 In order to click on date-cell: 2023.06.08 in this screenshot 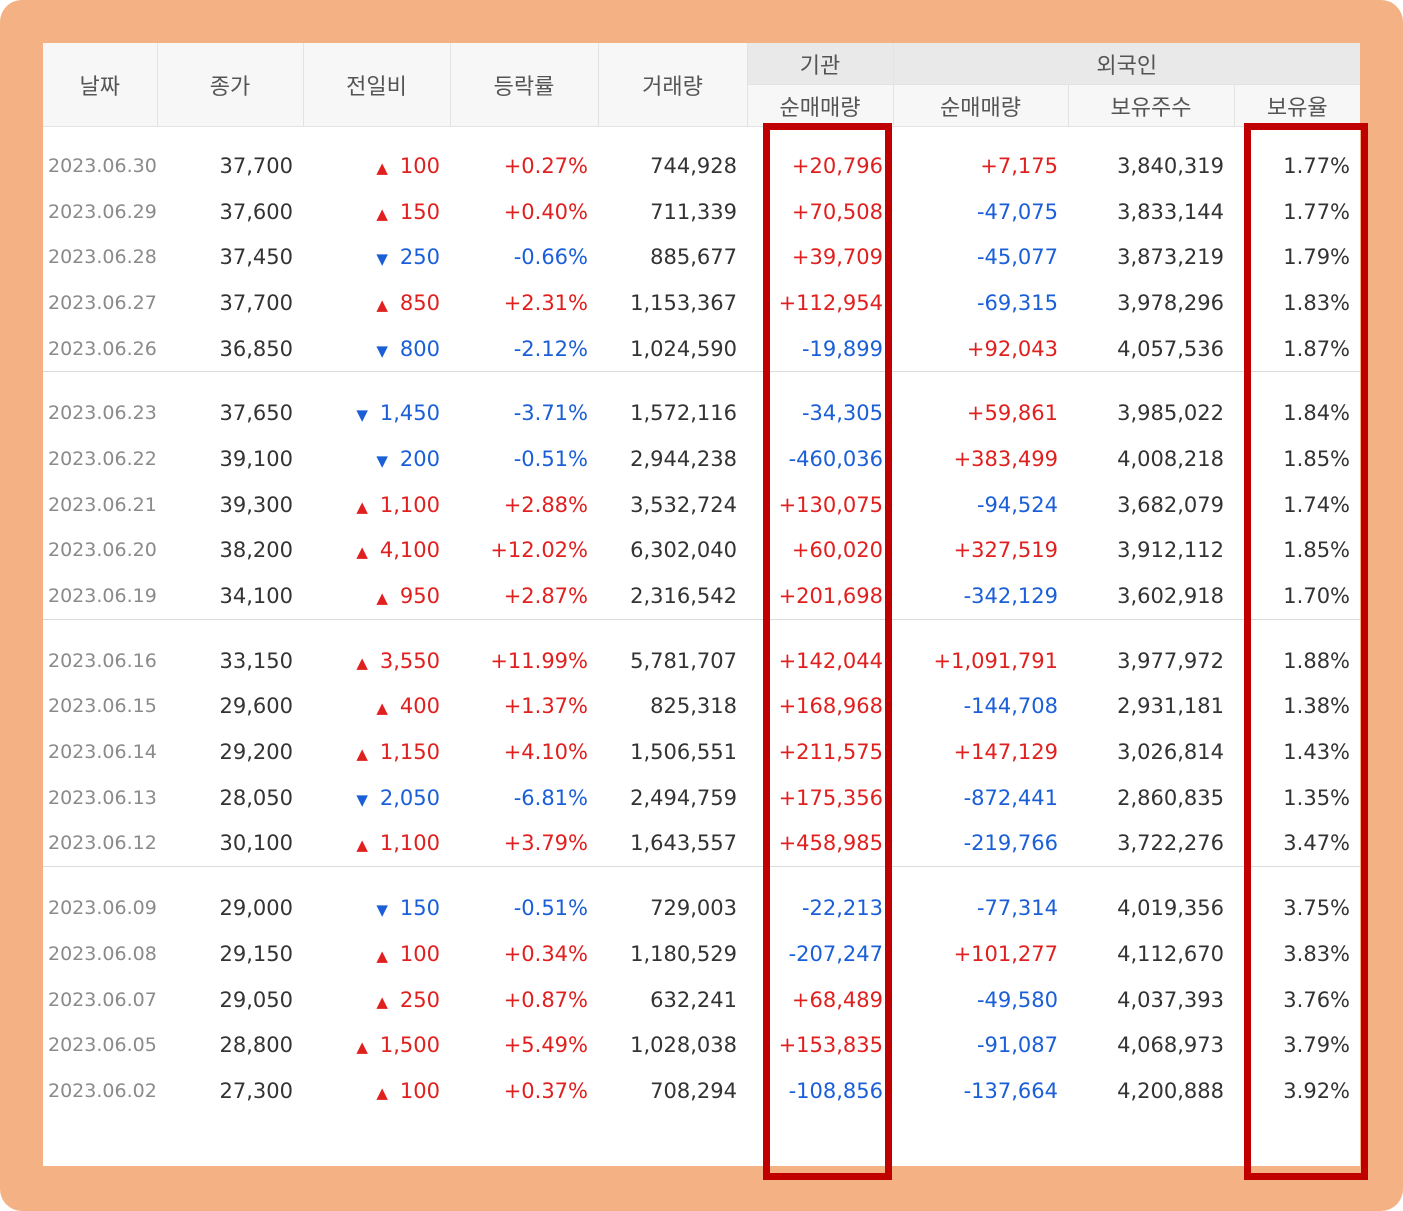, I will do `click(102, 953)`.